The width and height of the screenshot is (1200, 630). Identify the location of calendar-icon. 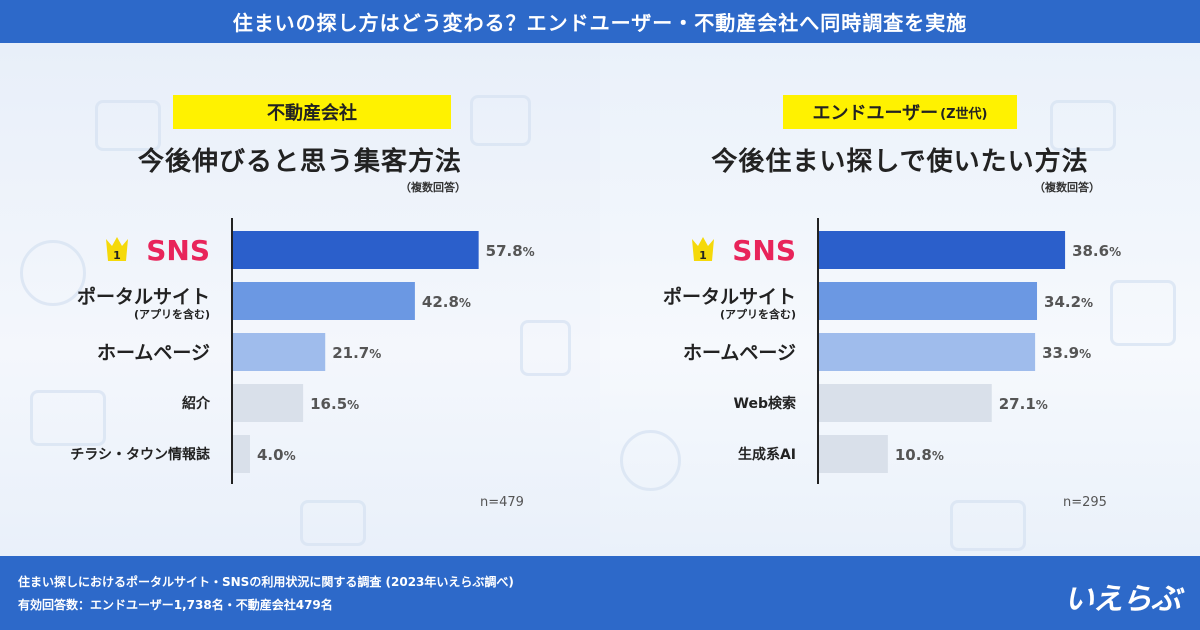
(1143, 313).